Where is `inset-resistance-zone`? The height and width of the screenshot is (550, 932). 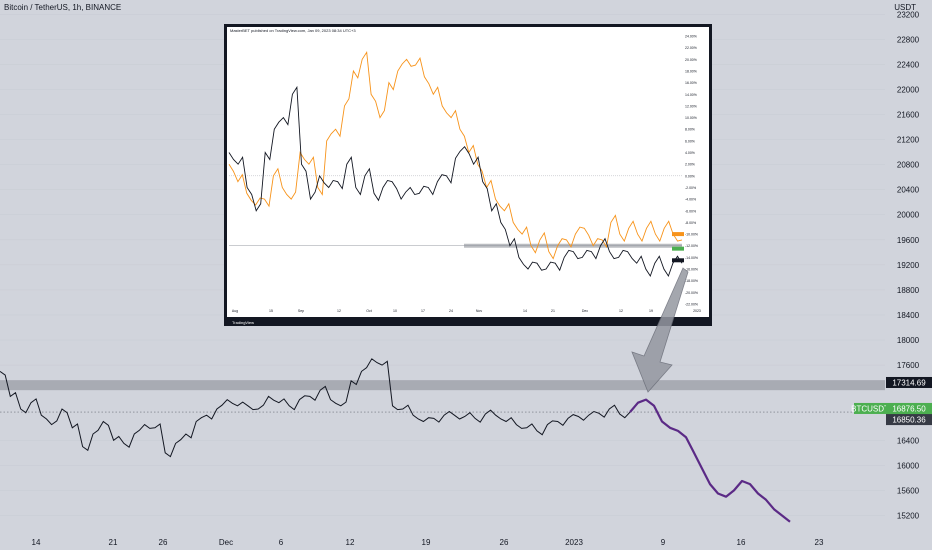
inset-resistance-zone is located at coordinates (573, 245).